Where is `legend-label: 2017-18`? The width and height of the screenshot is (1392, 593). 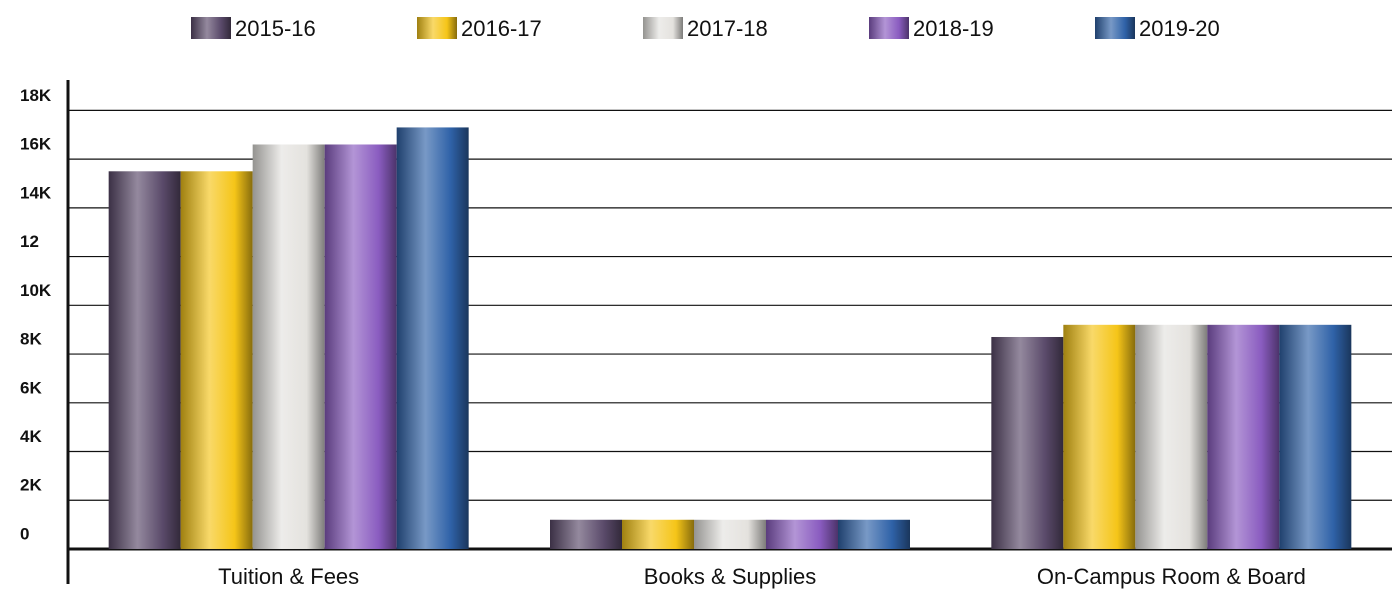
legend-label: 2017-18 is located at coordinates (727, 28).